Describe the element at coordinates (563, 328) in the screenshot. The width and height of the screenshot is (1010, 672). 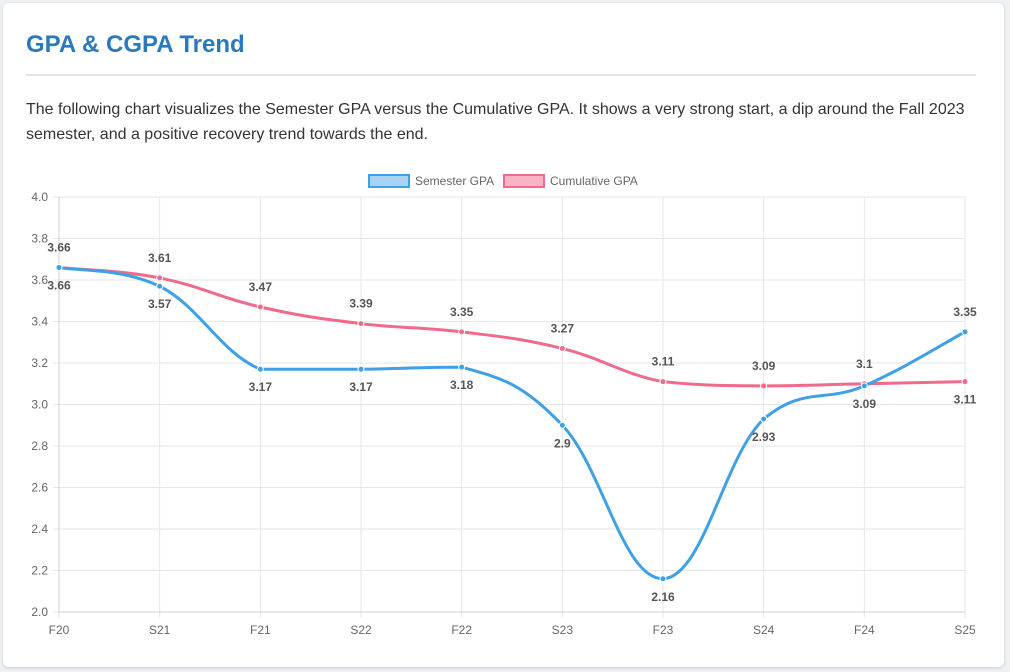
I see `cumulative-data-label: 3.27` at that location.